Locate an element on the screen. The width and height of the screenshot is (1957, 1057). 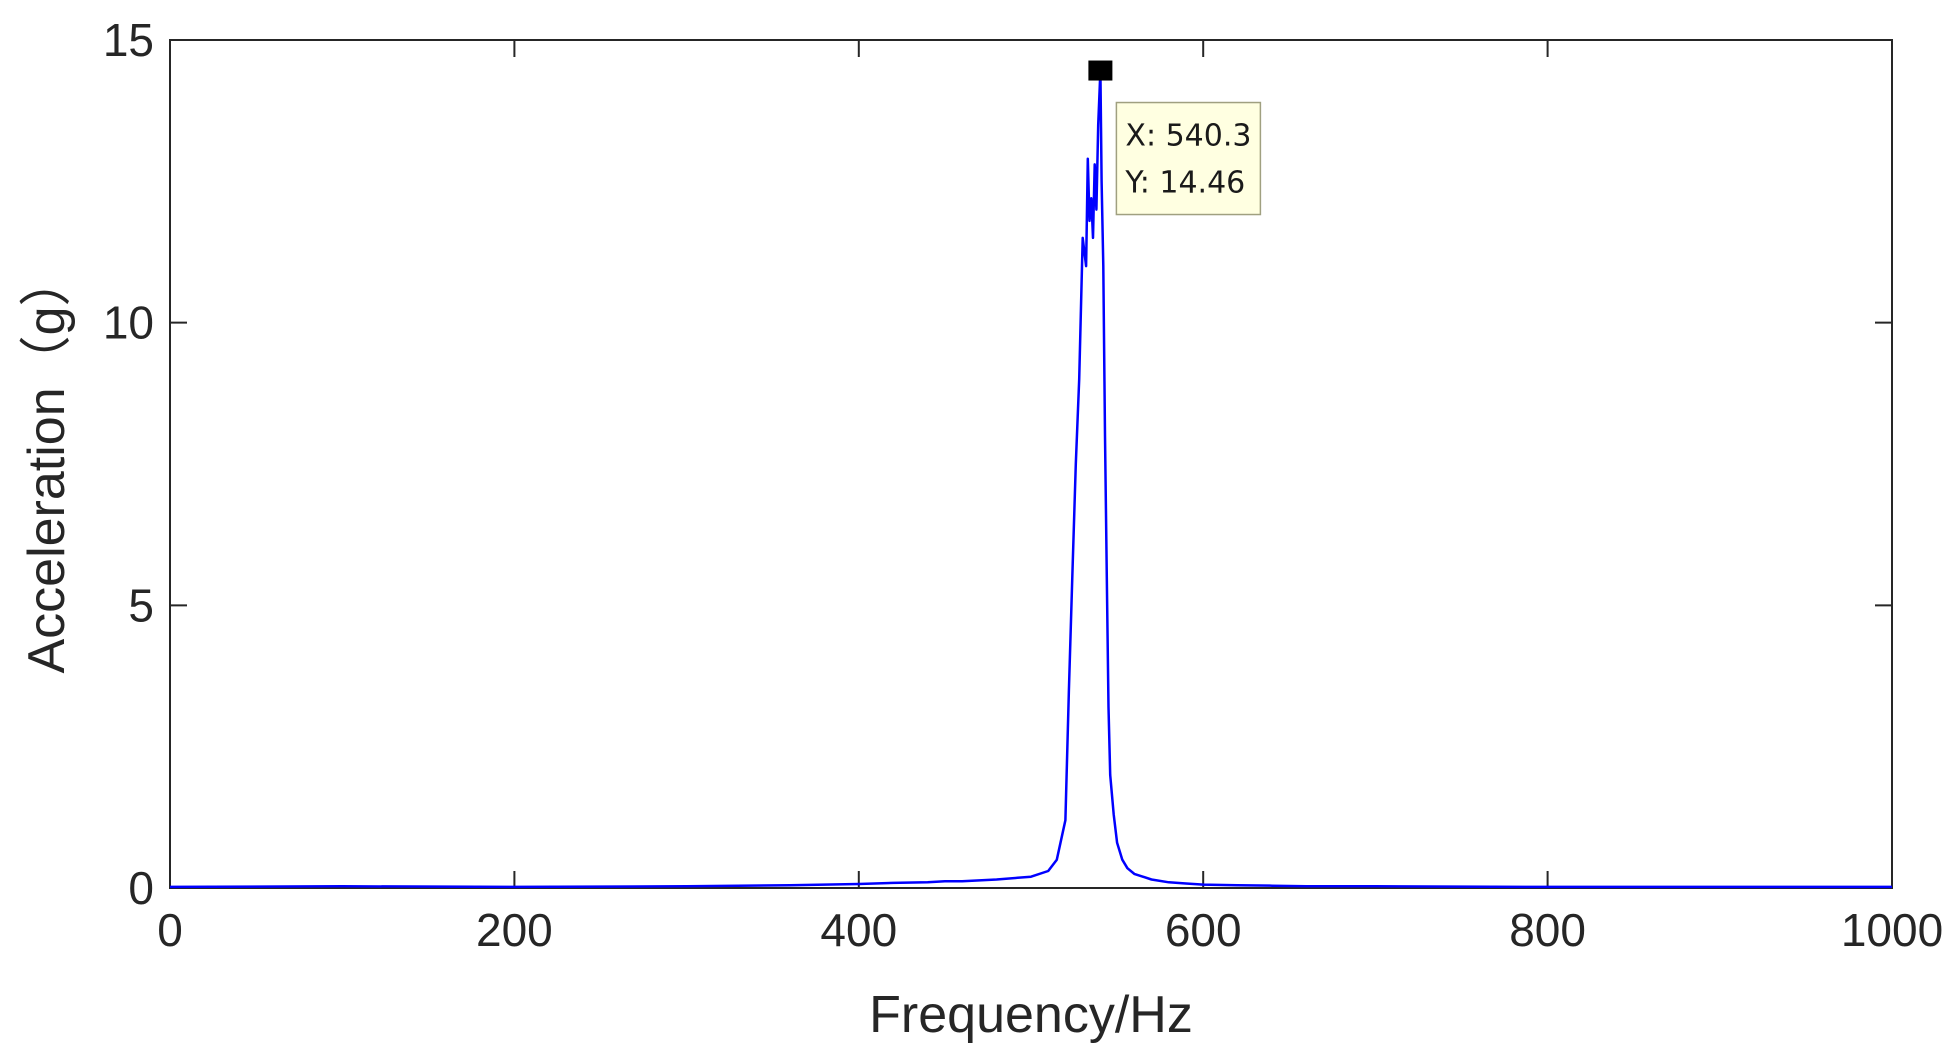
x-tick-label-200: 200 is located at coordinates (514, 930).